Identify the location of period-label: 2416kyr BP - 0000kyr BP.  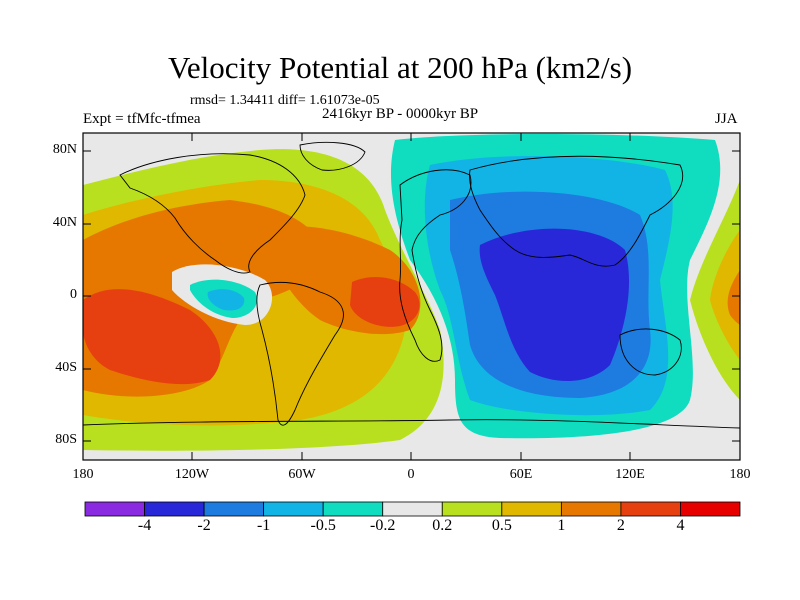
(400, 114).